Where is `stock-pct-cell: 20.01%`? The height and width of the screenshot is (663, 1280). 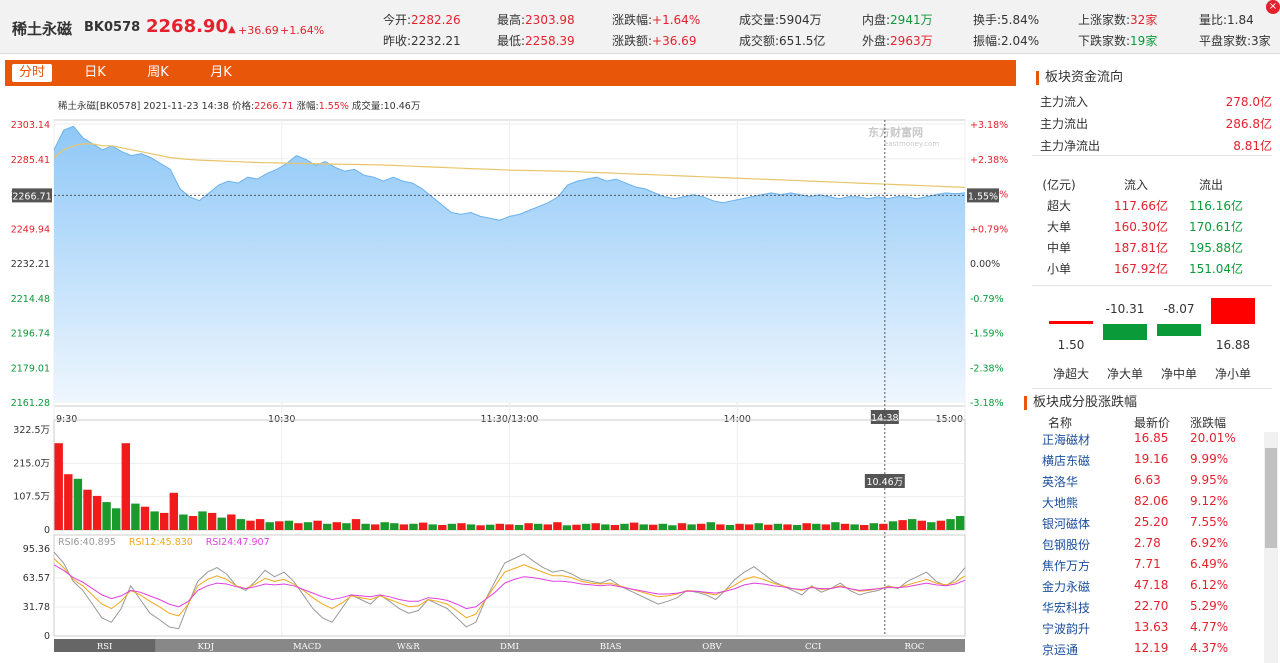 stock-pct-cell: 20.01% is located at coordinates (1213, 438).